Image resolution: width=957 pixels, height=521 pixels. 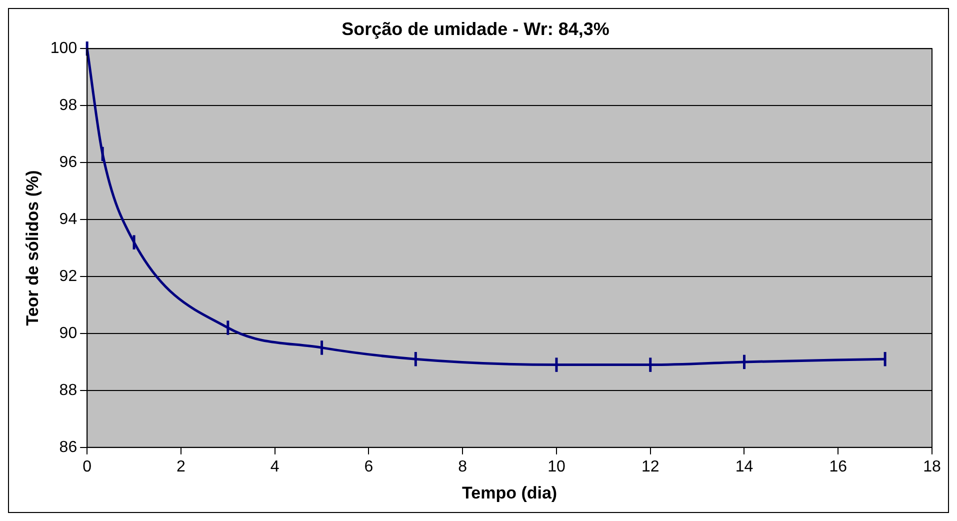 I want to click on y-tick-label: 92, so click(x=68, y=276).